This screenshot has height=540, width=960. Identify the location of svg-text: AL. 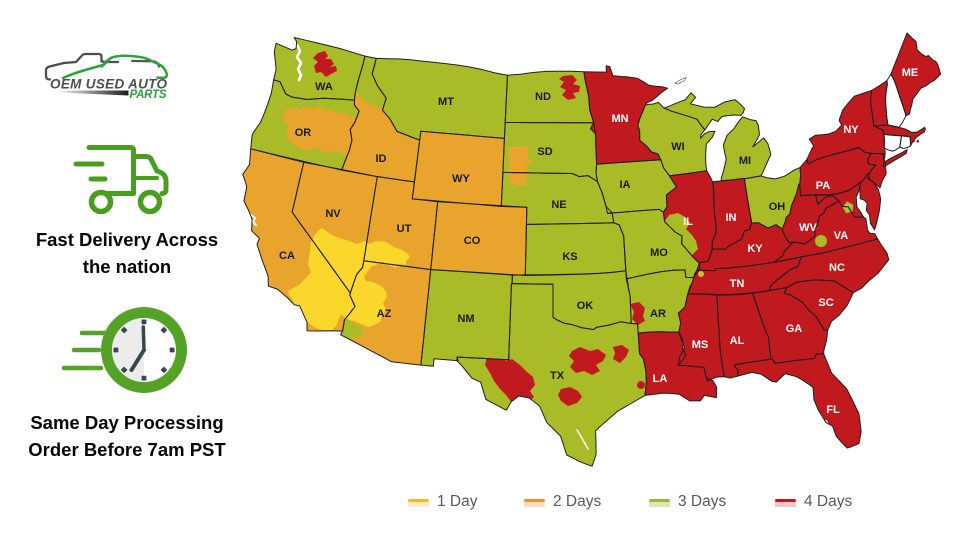
(737, 341).